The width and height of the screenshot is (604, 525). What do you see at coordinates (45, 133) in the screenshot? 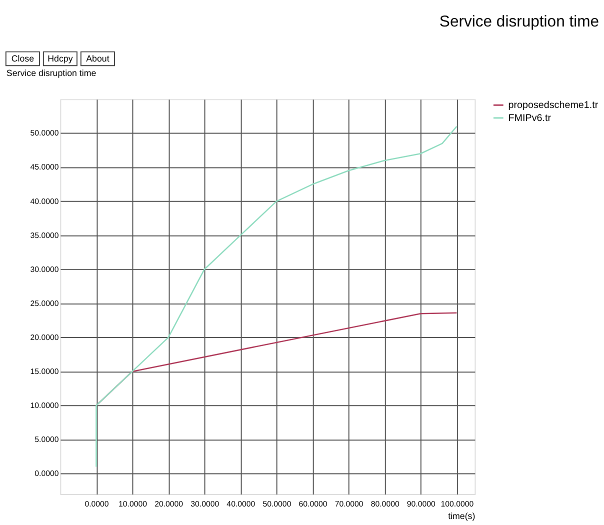
I see `y-tick-label: 50.0000` at bounding box center [45, 133].